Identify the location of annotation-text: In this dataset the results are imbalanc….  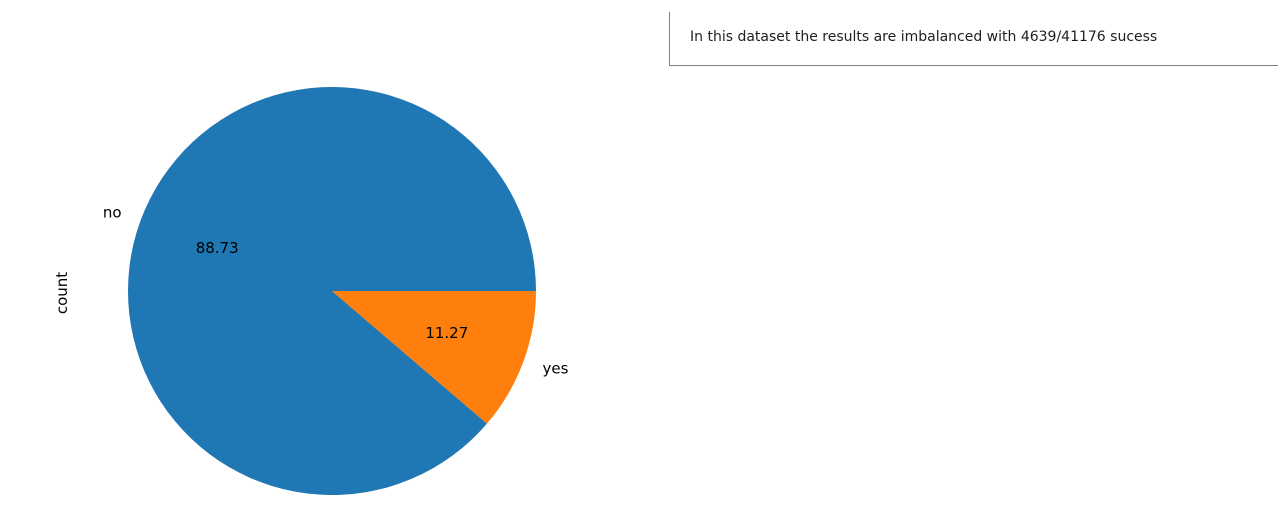
(924, 37).